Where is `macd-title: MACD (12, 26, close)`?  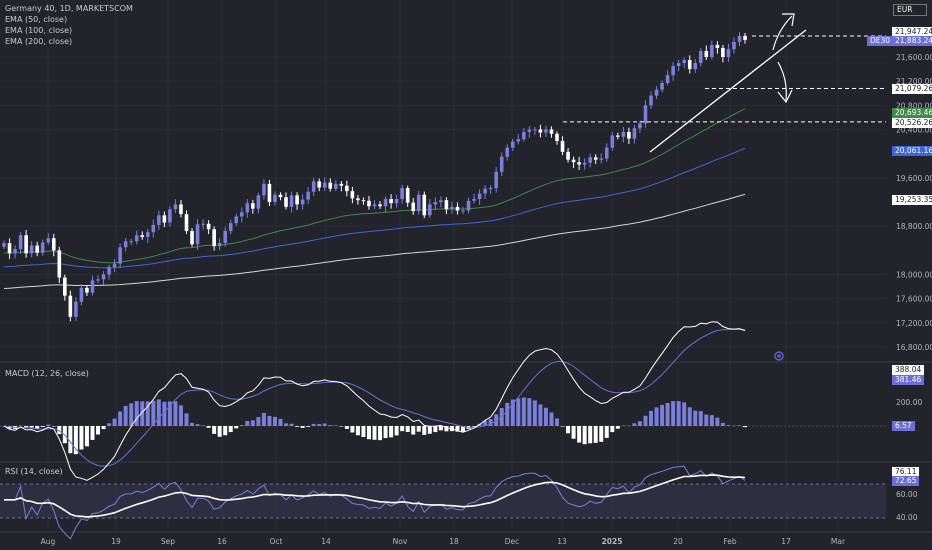
macd-title: MACD (12, 26, close) is located at coordinates (47, 373).